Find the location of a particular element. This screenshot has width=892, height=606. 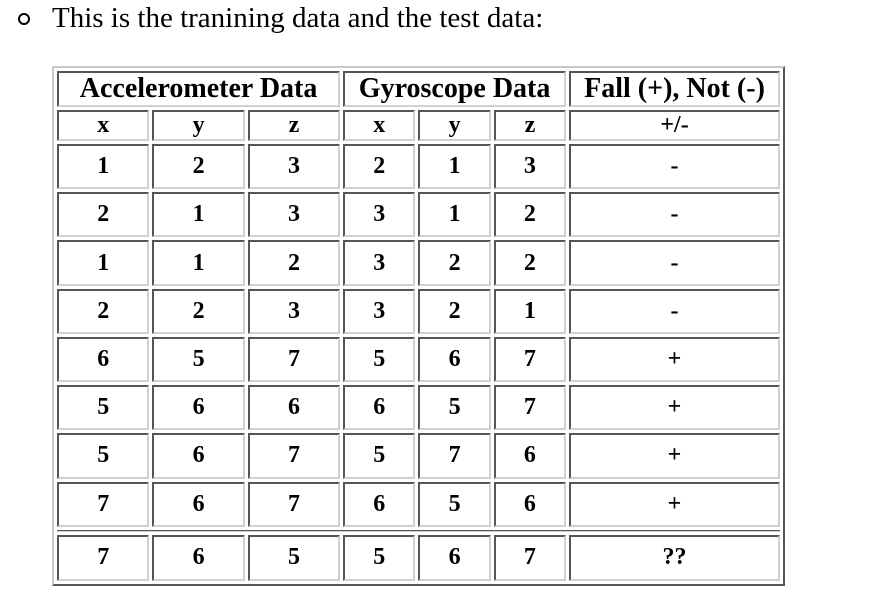

table-row: 5 6 7 5 7 6 + is located at coordinates (418, 456).